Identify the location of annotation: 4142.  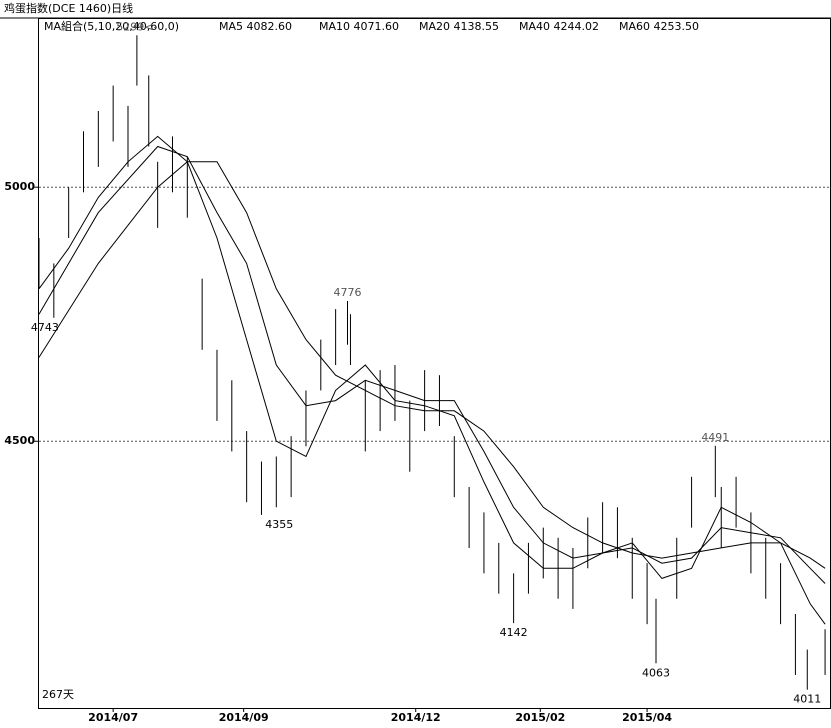
(514, 632).